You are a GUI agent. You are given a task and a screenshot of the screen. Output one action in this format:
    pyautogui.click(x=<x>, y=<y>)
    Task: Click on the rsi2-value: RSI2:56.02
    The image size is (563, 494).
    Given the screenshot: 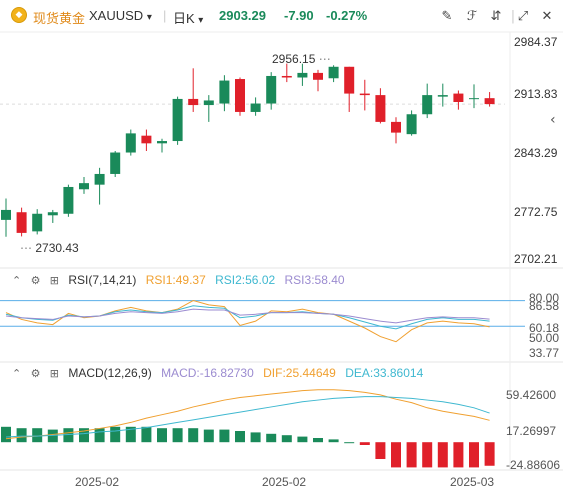 What is the action you would take?
    pyautogui.click(x=245, y=280)
    